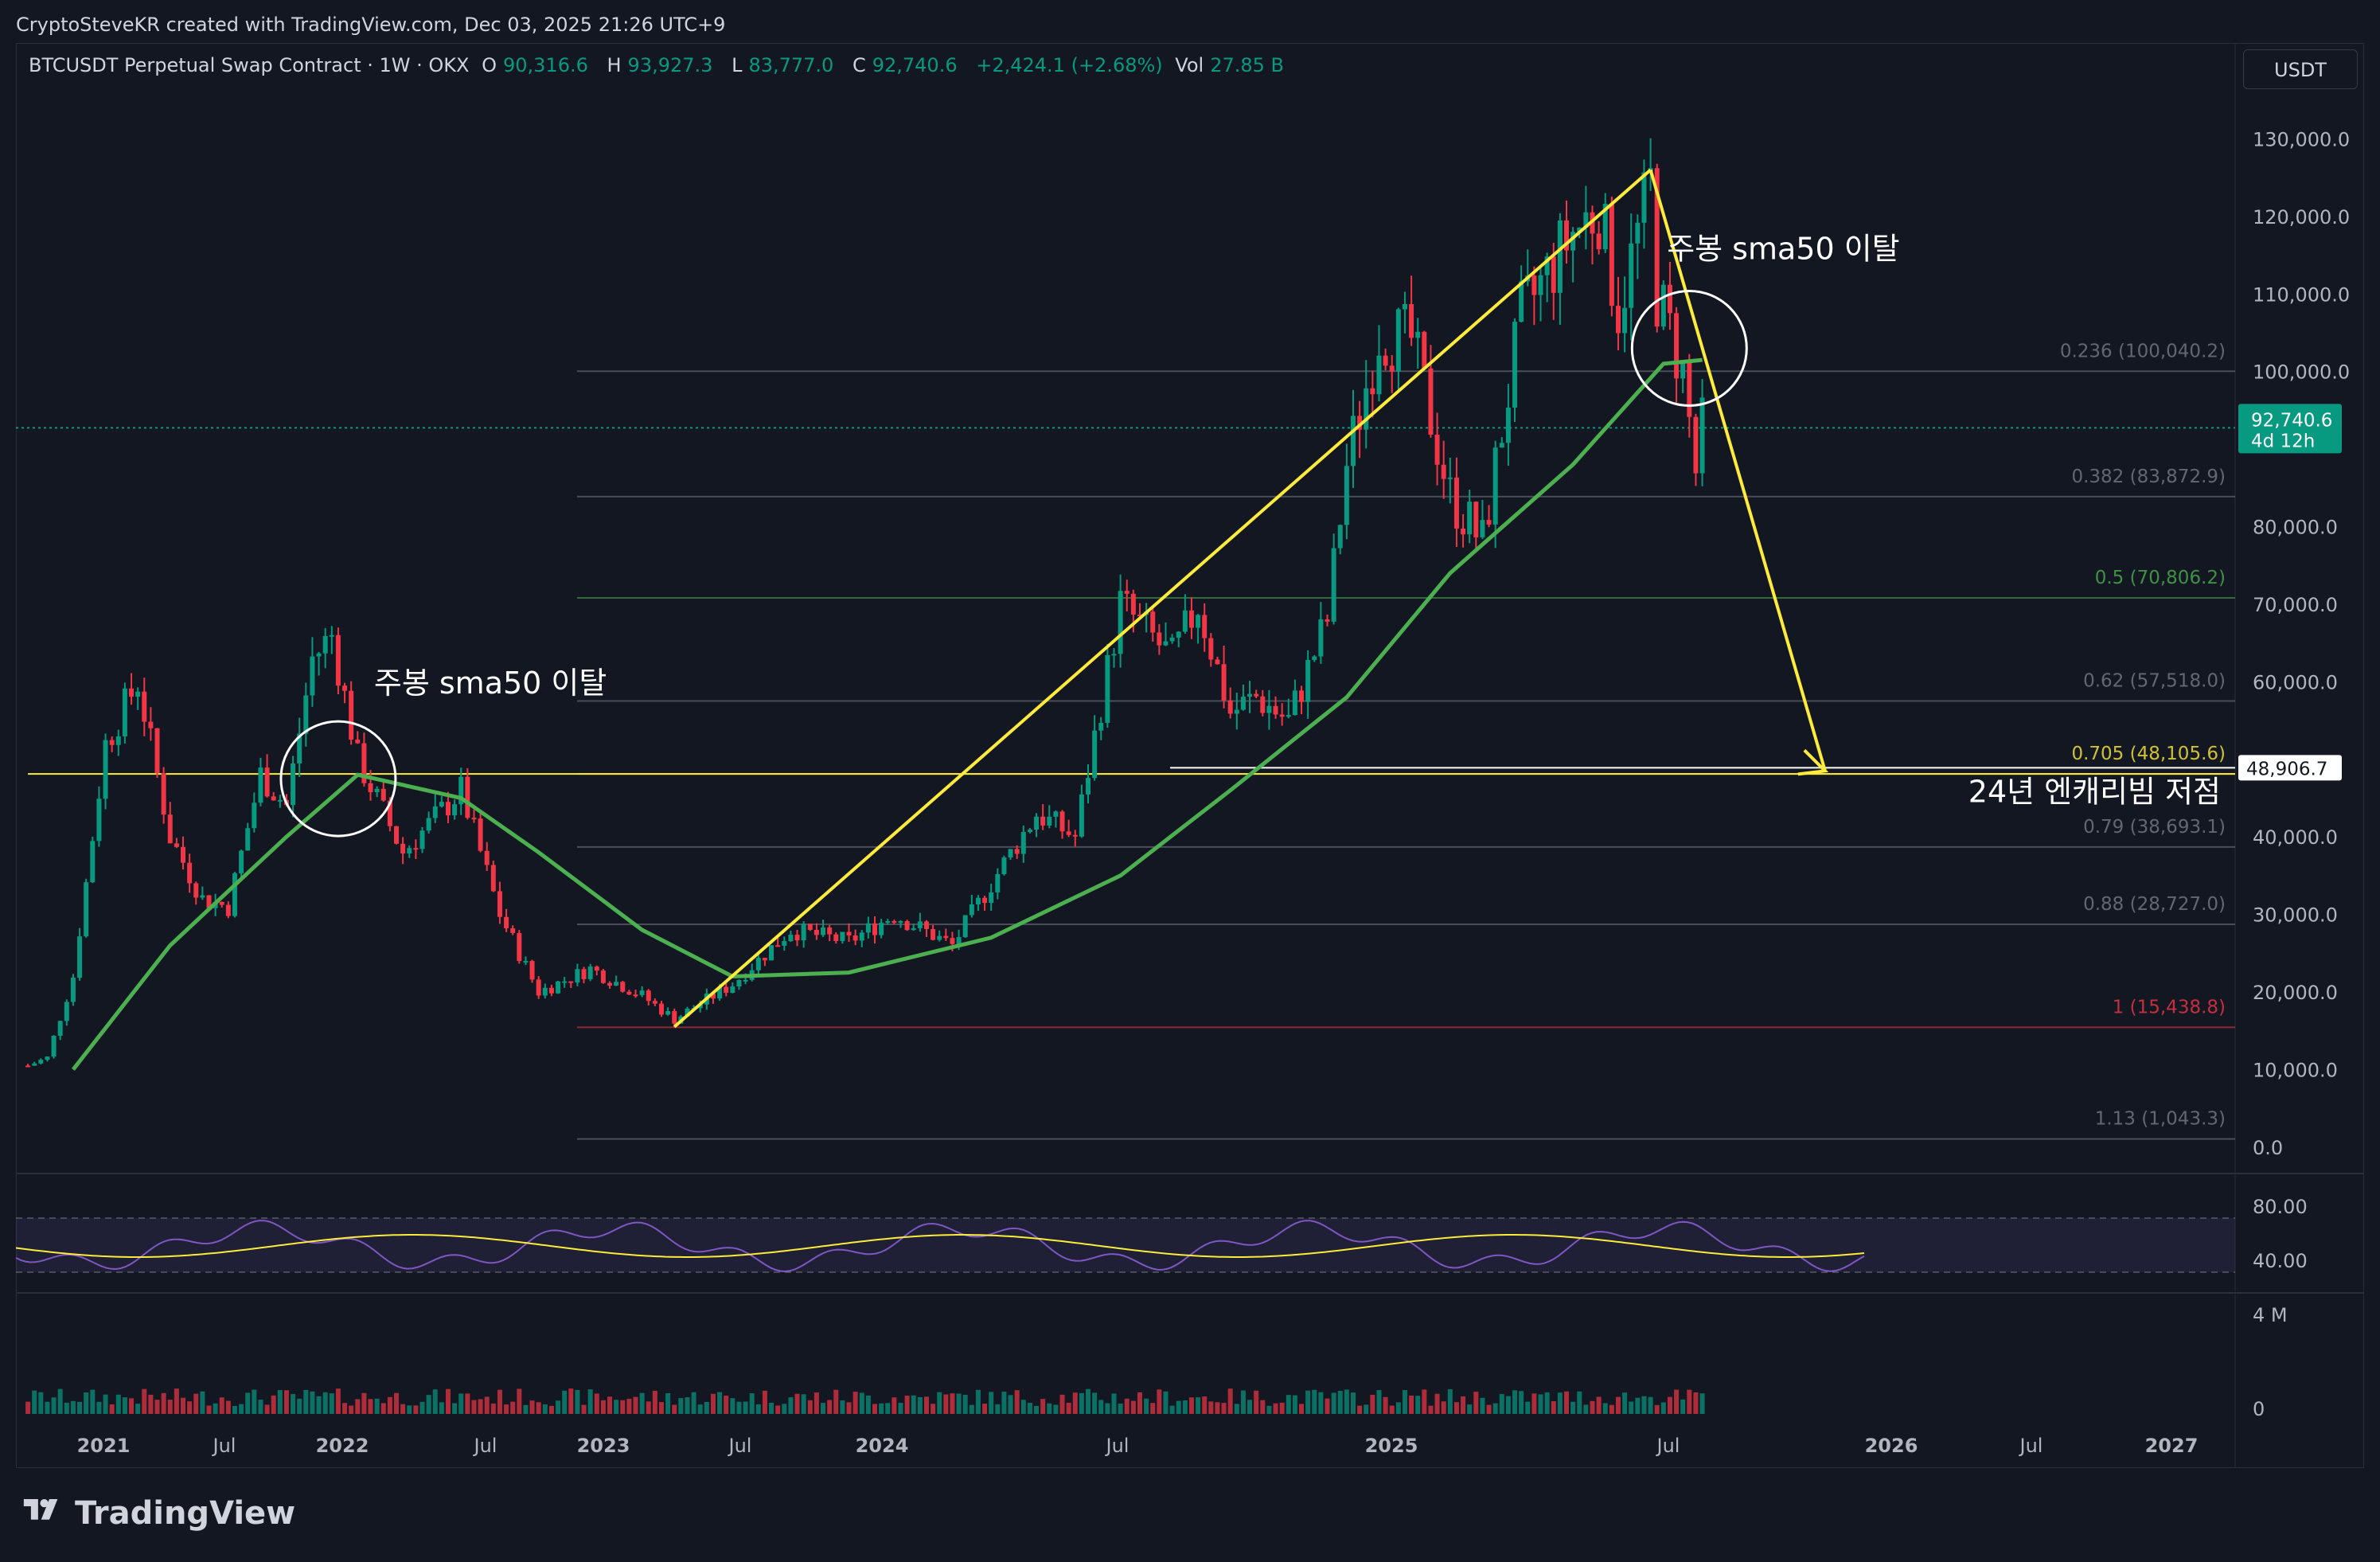 This screenshot has height=1562, width=2380. I want to click on price-axis-label: 40,000.0, so click(2295, 837).